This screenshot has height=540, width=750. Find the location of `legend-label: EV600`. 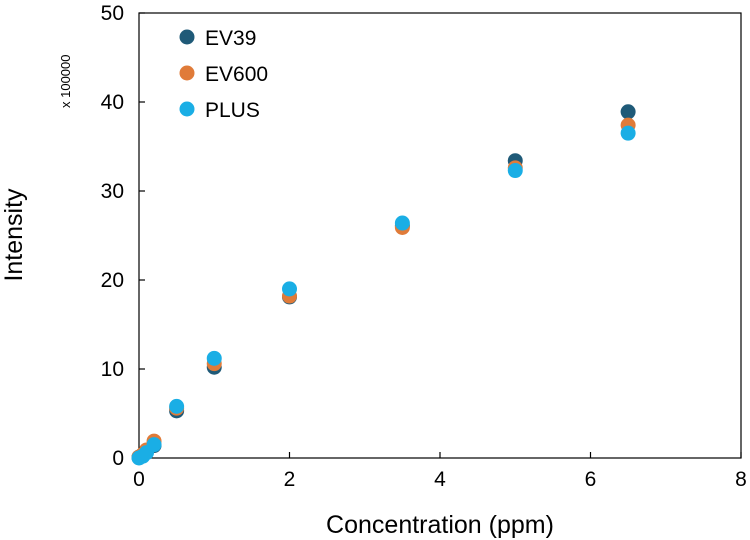

legend-label: EV600 is located at coordinates (236, 74).